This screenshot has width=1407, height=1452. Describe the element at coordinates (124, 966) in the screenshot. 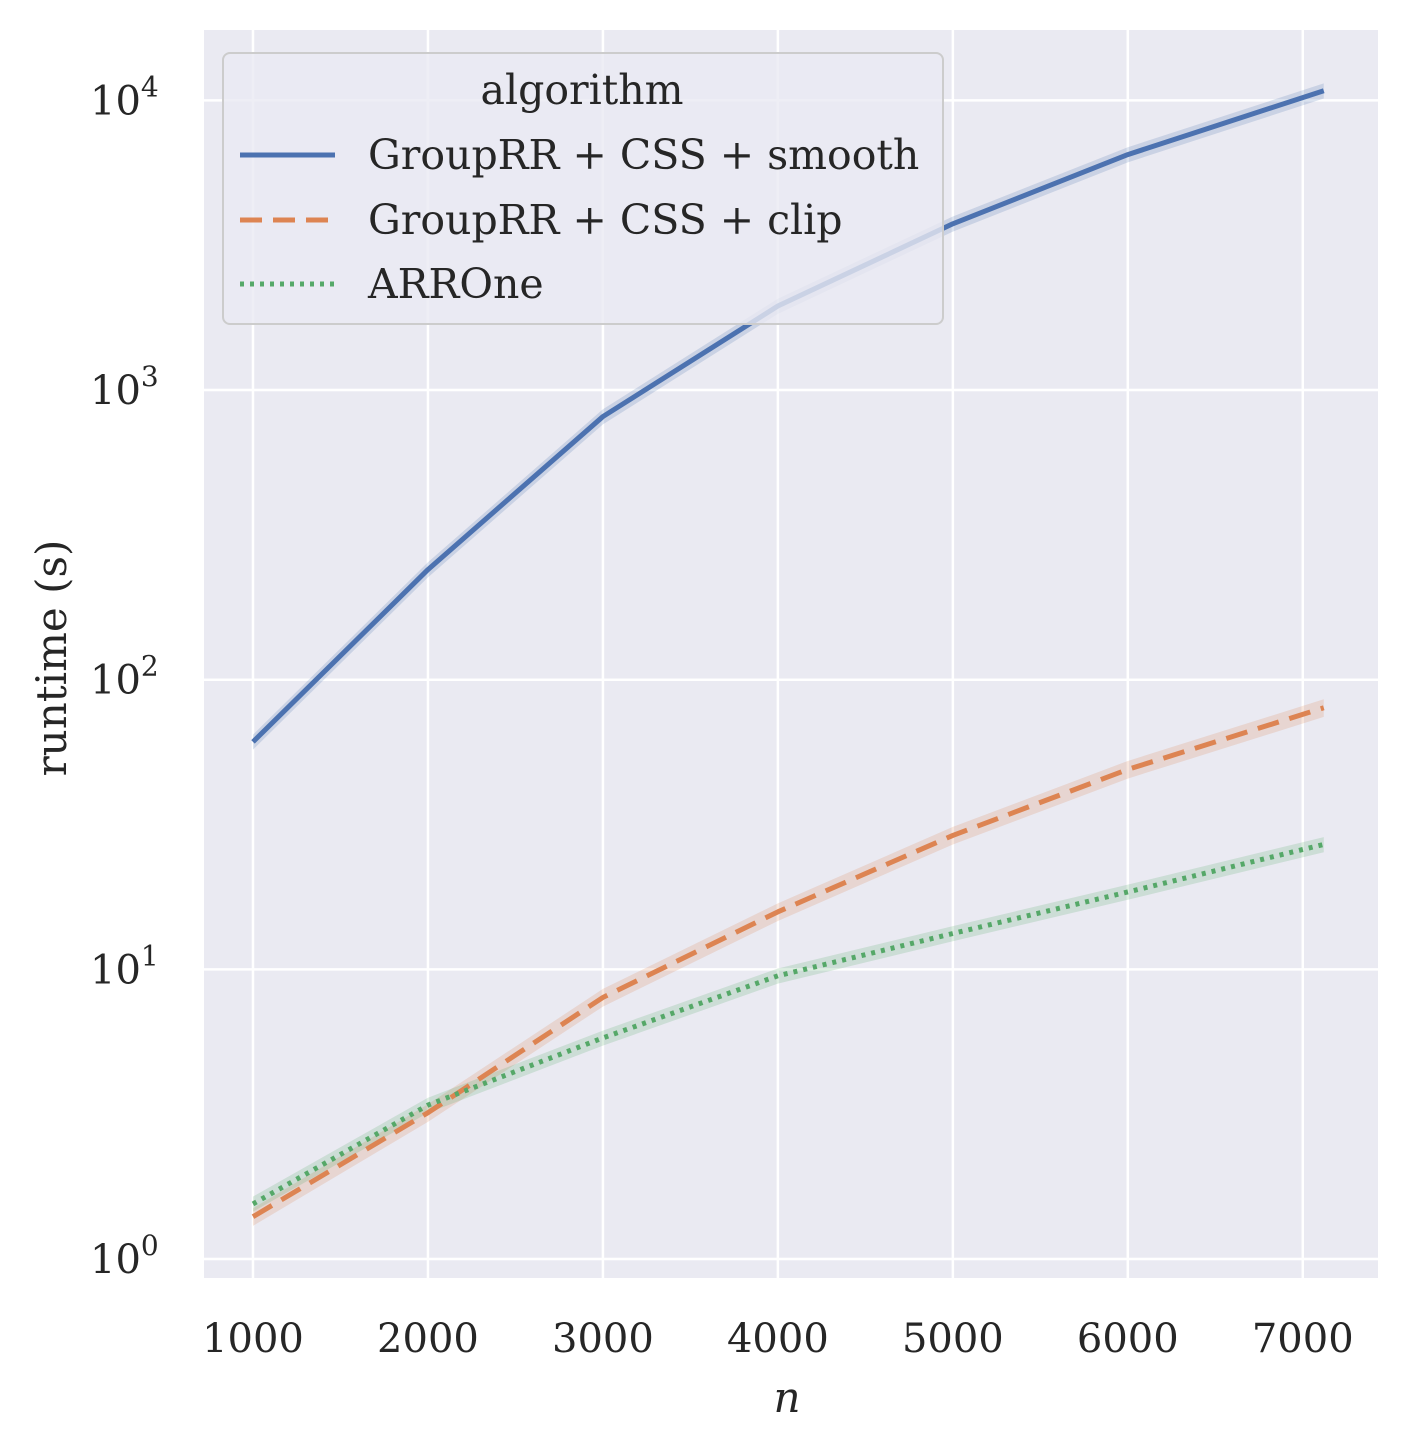

I see `y-tick-label: 10¹` at that location.